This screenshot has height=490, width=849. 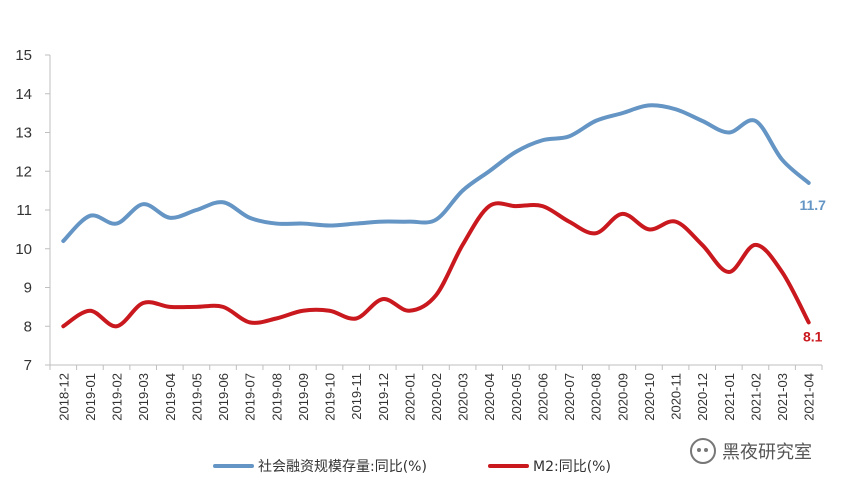 I want to click on end-label-shrz: 11.7, so click(x=812, y=205).